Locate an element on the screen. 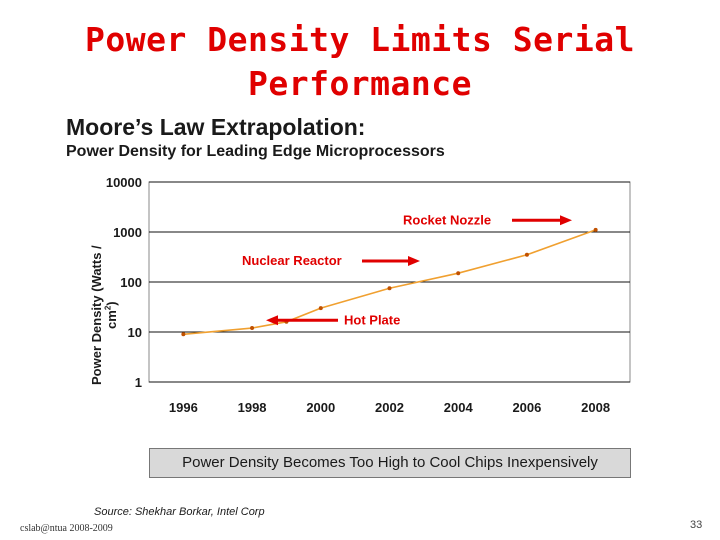 This screenshot has height=540, width=720. x-tick-label: 2002 is located at coordinates (389, 407).